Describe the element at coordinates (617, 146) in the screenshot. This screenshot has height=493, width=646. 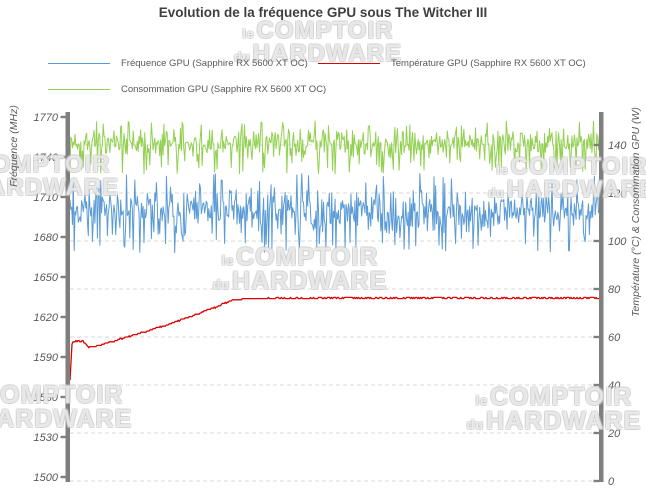
I see `right-axis-tick-label: 140` at that location.